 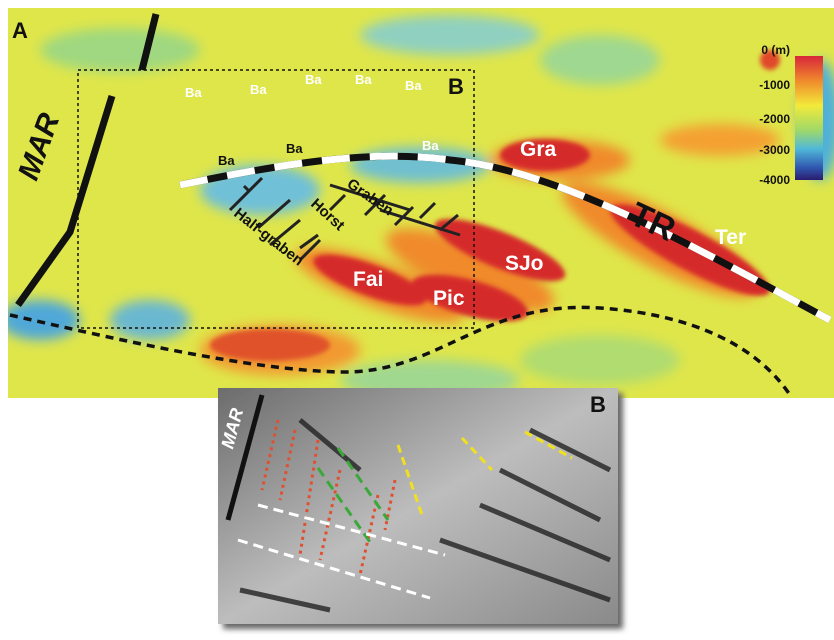 I want to click on high-label: Ter, so click(x=730, y=237).